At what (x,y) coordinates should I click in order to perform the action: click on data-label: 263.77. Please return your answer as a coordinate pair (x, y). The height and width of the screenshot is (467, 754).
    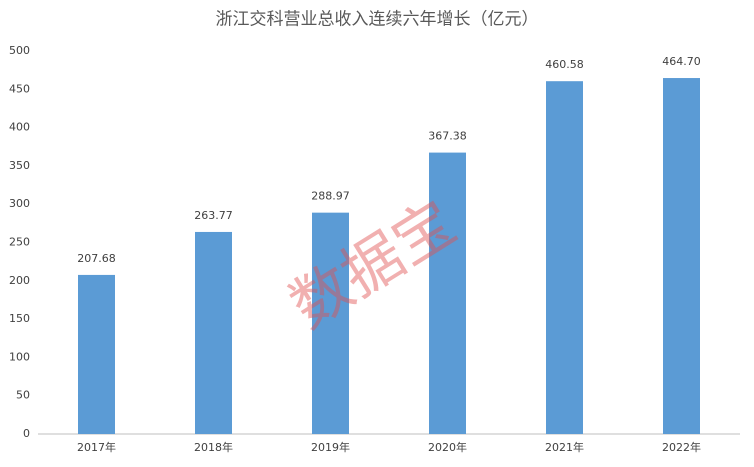
    Looking at the image, I should click on (213, 215).